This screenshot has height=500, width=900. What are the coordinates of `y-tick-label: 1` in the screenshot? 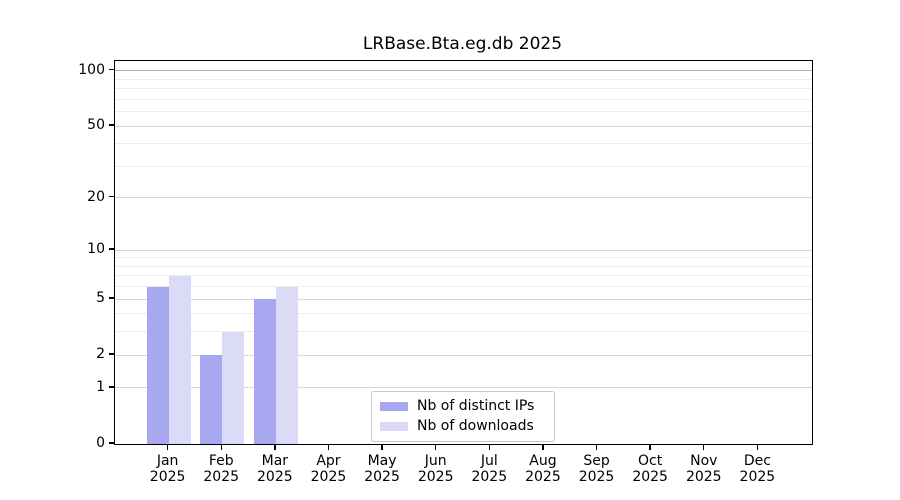 It's located at (100, 386).